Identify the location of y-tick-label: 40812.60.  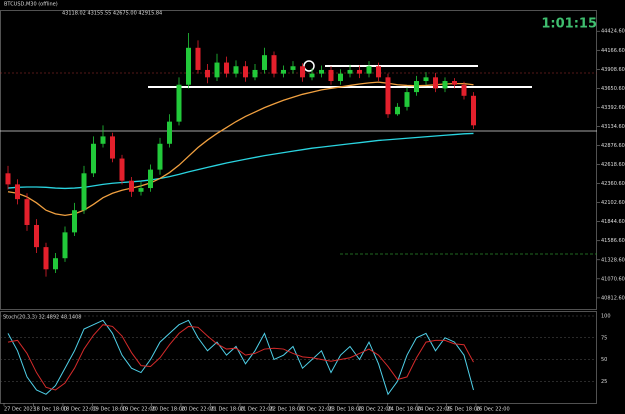
(613, 298).